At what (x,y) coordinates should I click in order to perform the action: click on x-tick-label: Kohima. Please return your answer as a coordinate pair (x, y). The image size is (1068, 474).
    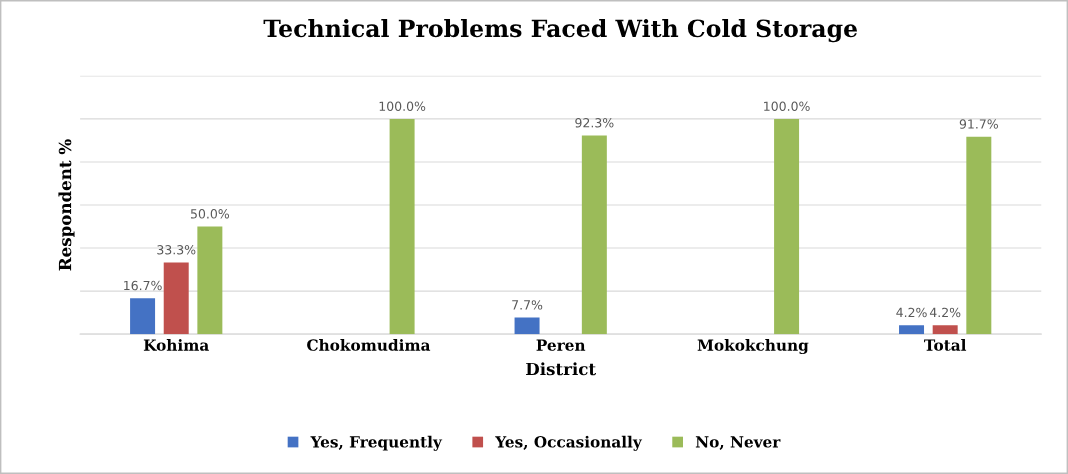
    Looking at the image, I should click on (176, 345).